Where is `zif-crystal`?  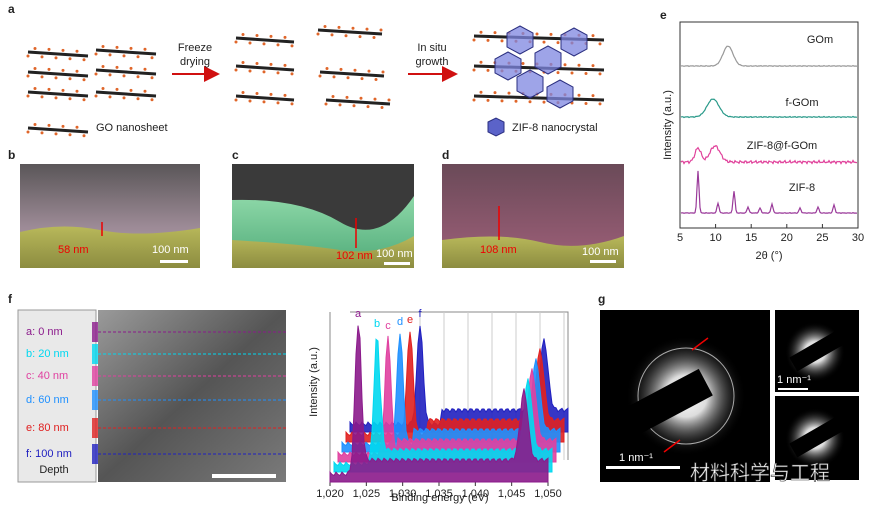
zif-crystal is located at coordinates (560, 94).